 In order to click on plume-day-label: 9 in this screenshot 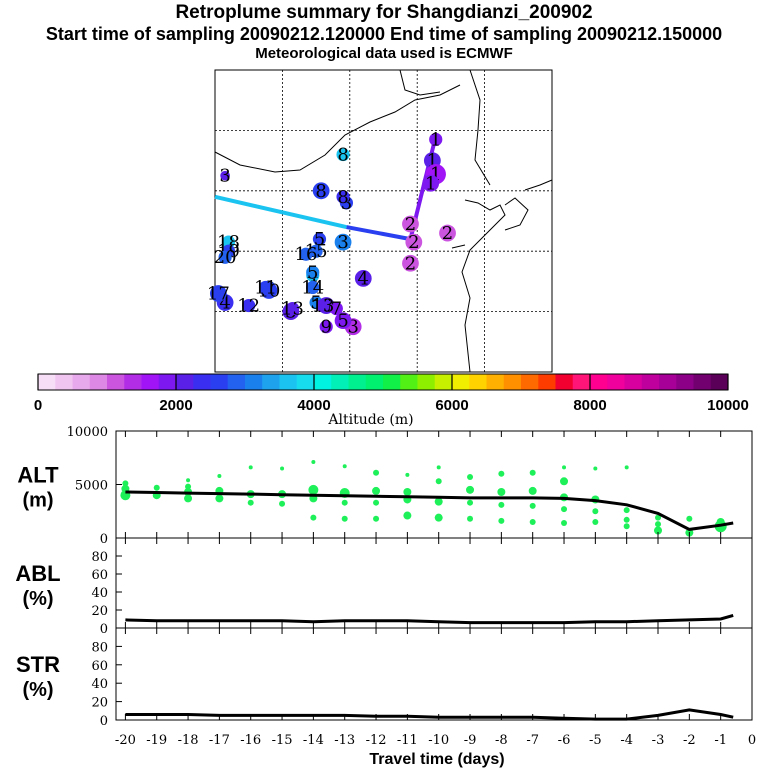, I will do `click(325, 327)`.